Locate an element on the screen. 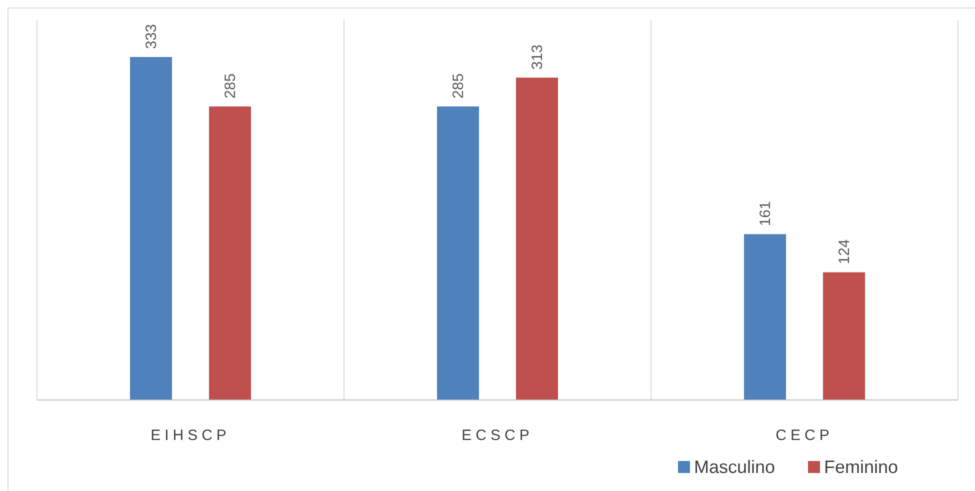 This screenshot has width=975, height=491. data-label: 161 is located at coordinates (765, 213).